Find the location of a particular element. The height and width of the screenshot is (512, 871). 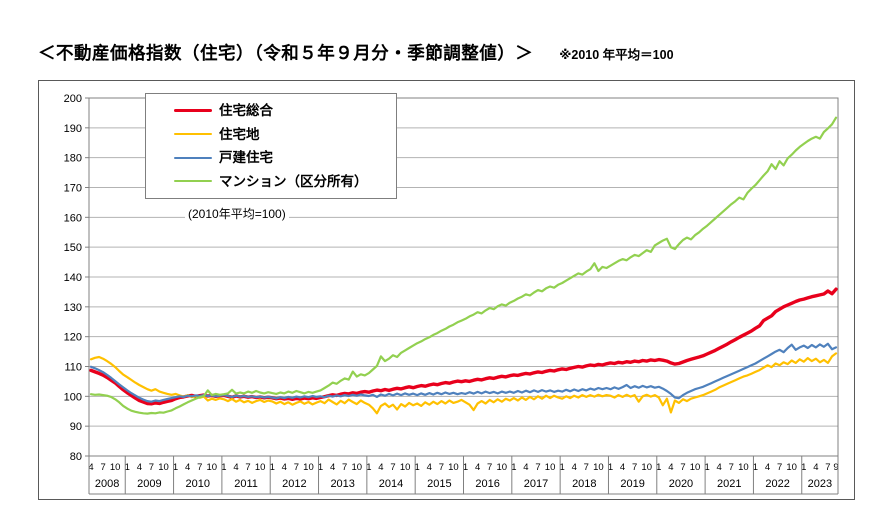

legend-item-sougou: 住宅総合 is located at coordinates (285, 111).